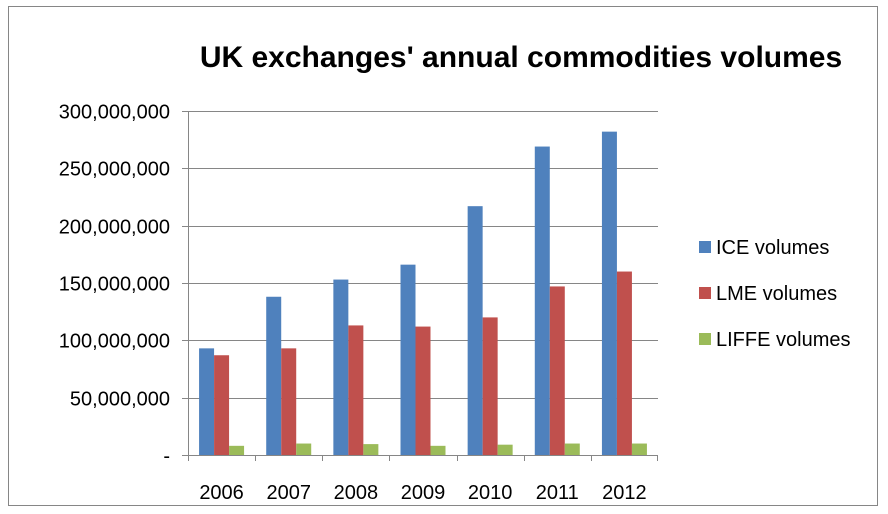 Image resolution: width=888 pixels, height=514 pixels. What do you see at coordinates (288, 493) in the screenshot?
I see `x-tick-label: 2007` at bounding box center [288, 493].